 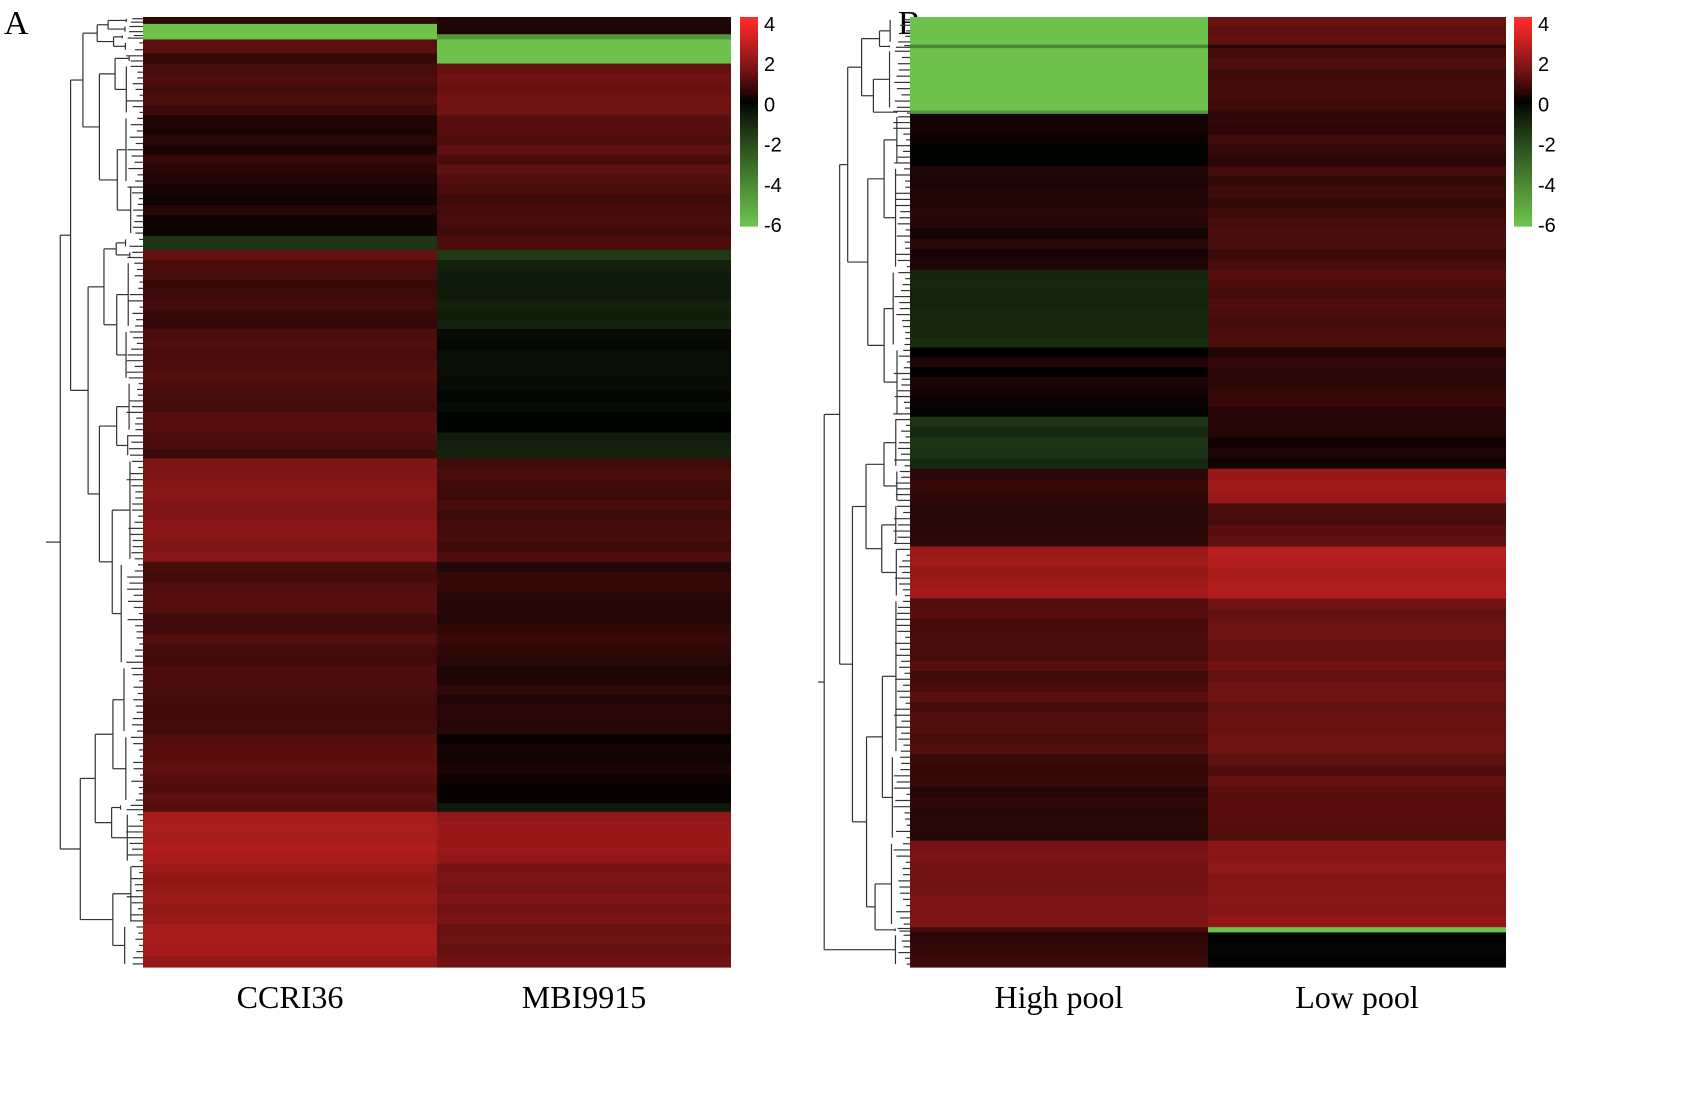 What do you see at coordinates (773, 186) in the screenshot?
I see `colorbar-tick-label: -4` at bounding box center [773, 186].